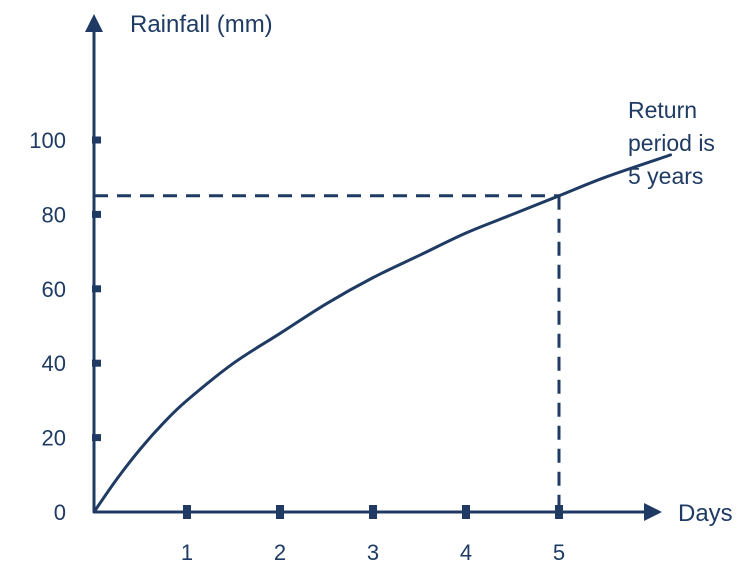 This screenshot has width=749, height=564. I want to click on y-axis-title: Rainfall (mm), so click(201, 24).